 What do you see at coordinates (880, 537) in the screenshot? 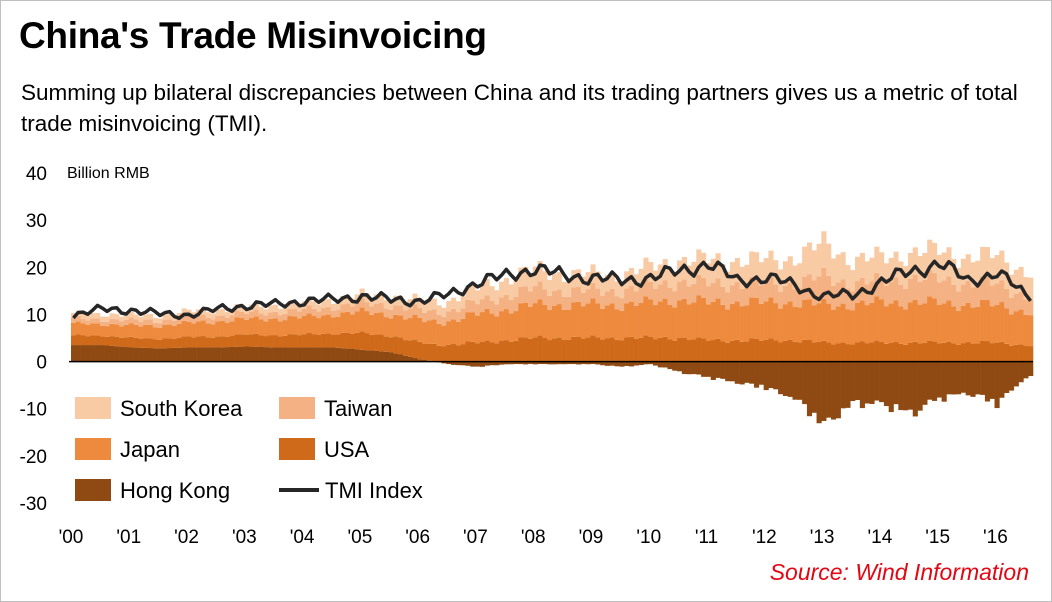
I see `x-tick-label: '14` at bounding box center [880, 537].